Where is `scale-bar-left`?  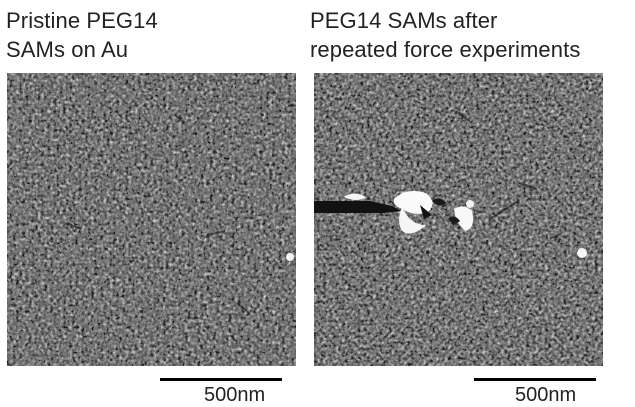
scale-bar-left is located at coordinates (221, 379).